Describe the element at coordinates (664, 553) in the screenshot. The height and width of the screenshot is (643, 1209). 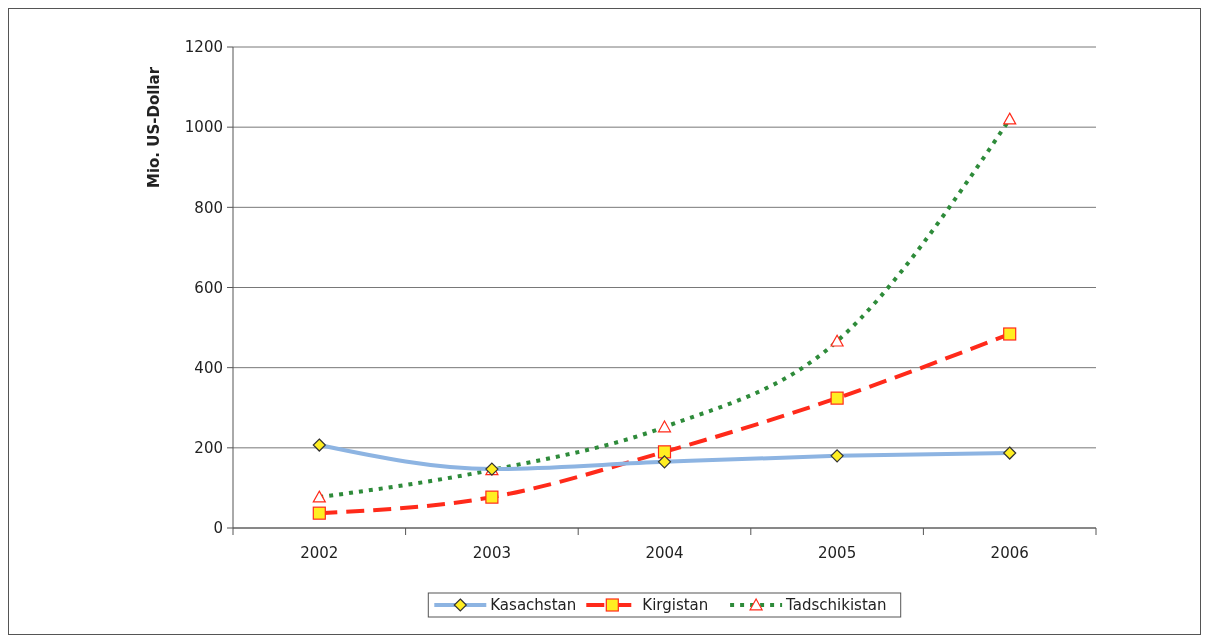
I see `x-tick-label: 2004` at that location.